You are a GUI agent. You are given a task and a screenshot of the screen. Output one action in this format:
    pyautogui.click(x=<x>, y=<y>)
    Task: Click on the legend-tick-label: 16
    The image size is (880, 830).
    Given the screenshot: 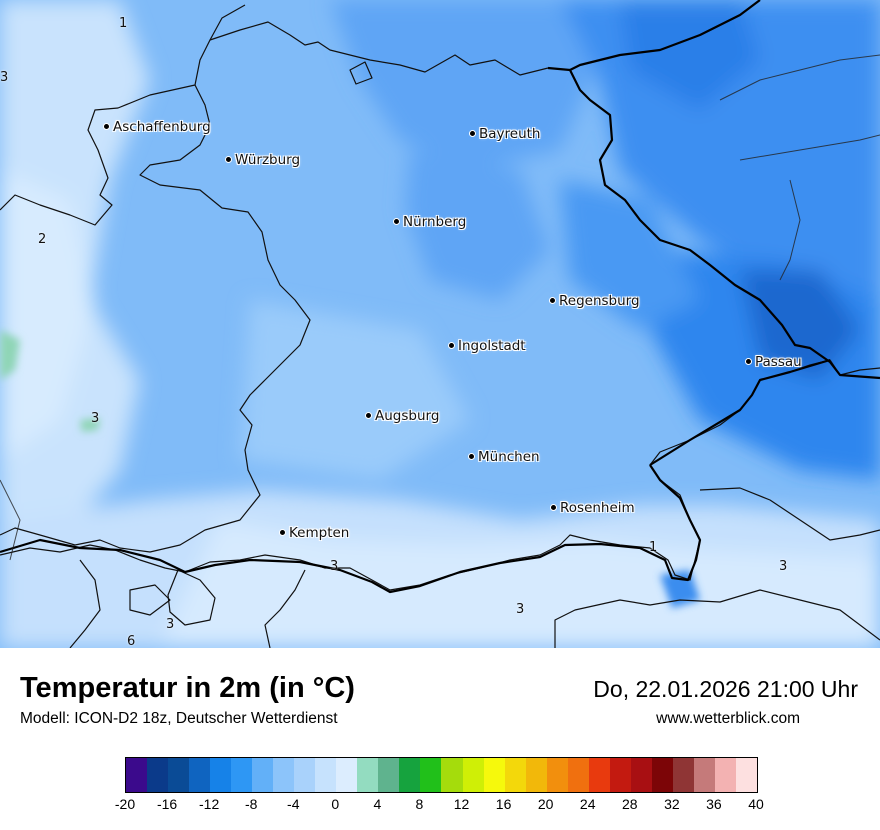 What is the action you would take?
    pyautogui.click(x=503, y=804)
    